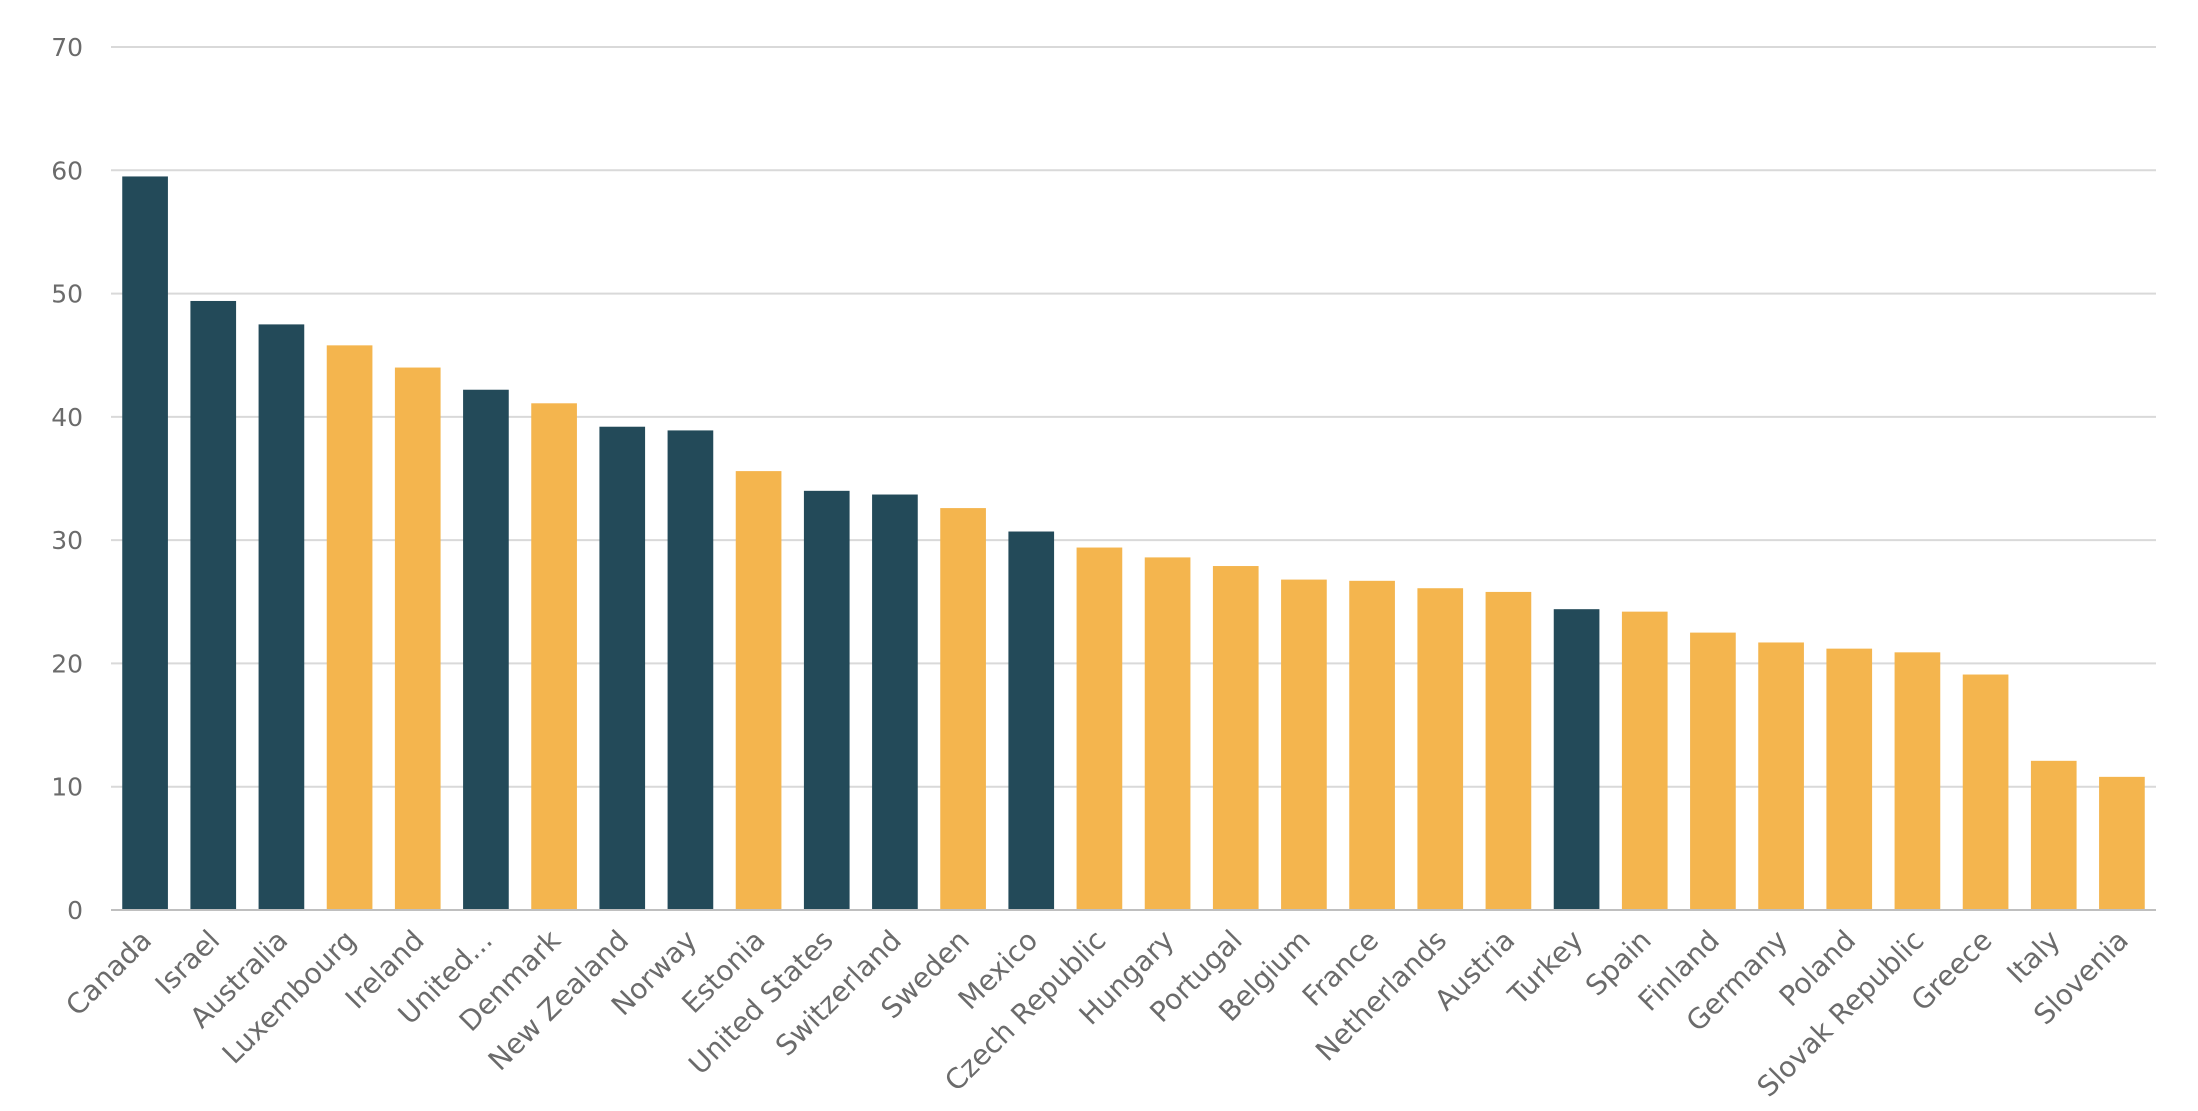 This screenshot has width=2198, height=1111. What do you see at coordinates (67, 294) in the screenshot?
I see `y-tick-label: 50` at bounding box center [67, 294].